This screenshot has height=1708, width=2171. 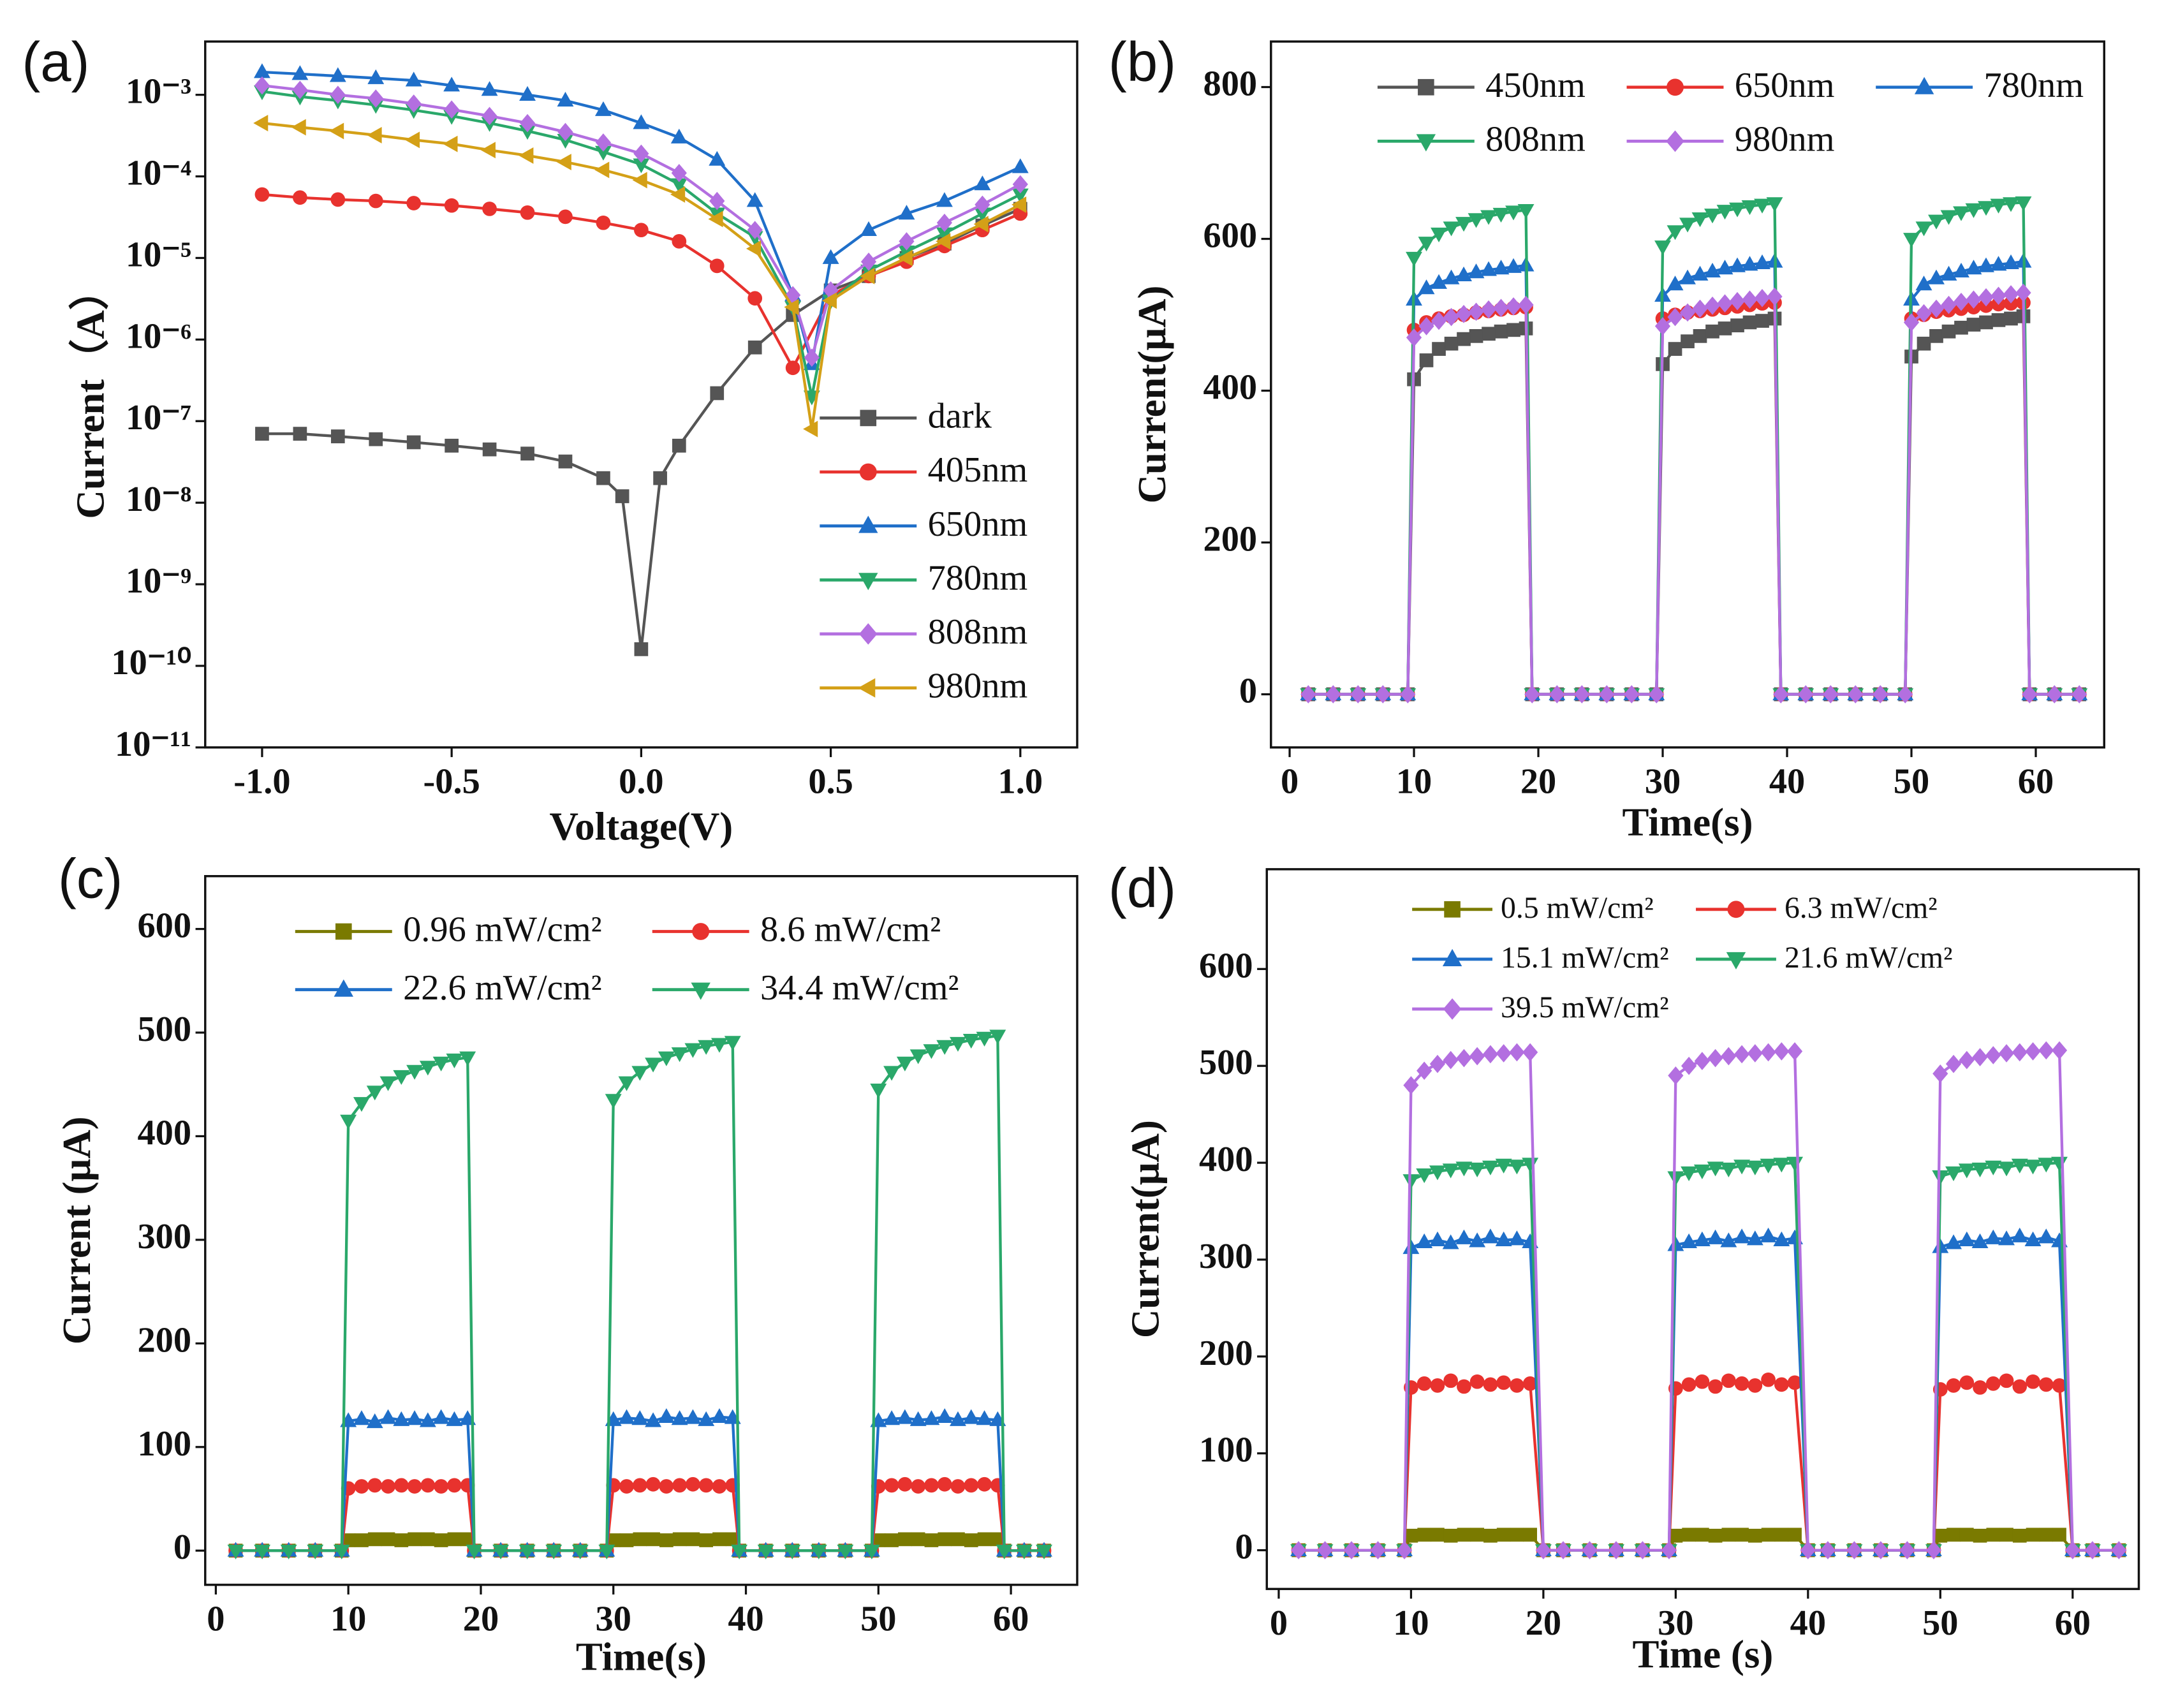 What do you see at coordinates (1663, 781) in the screenshot?
I see `x-tick-label: 30` at bounding box center [1663, 781].